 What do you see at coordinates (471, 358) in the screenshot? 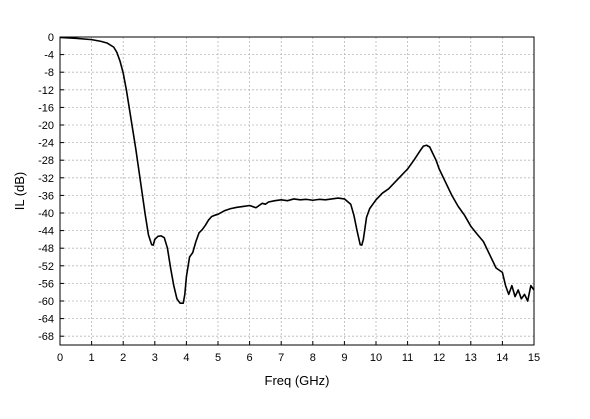
I see `x-tick-label: 13` at bounding box center [471, 358].